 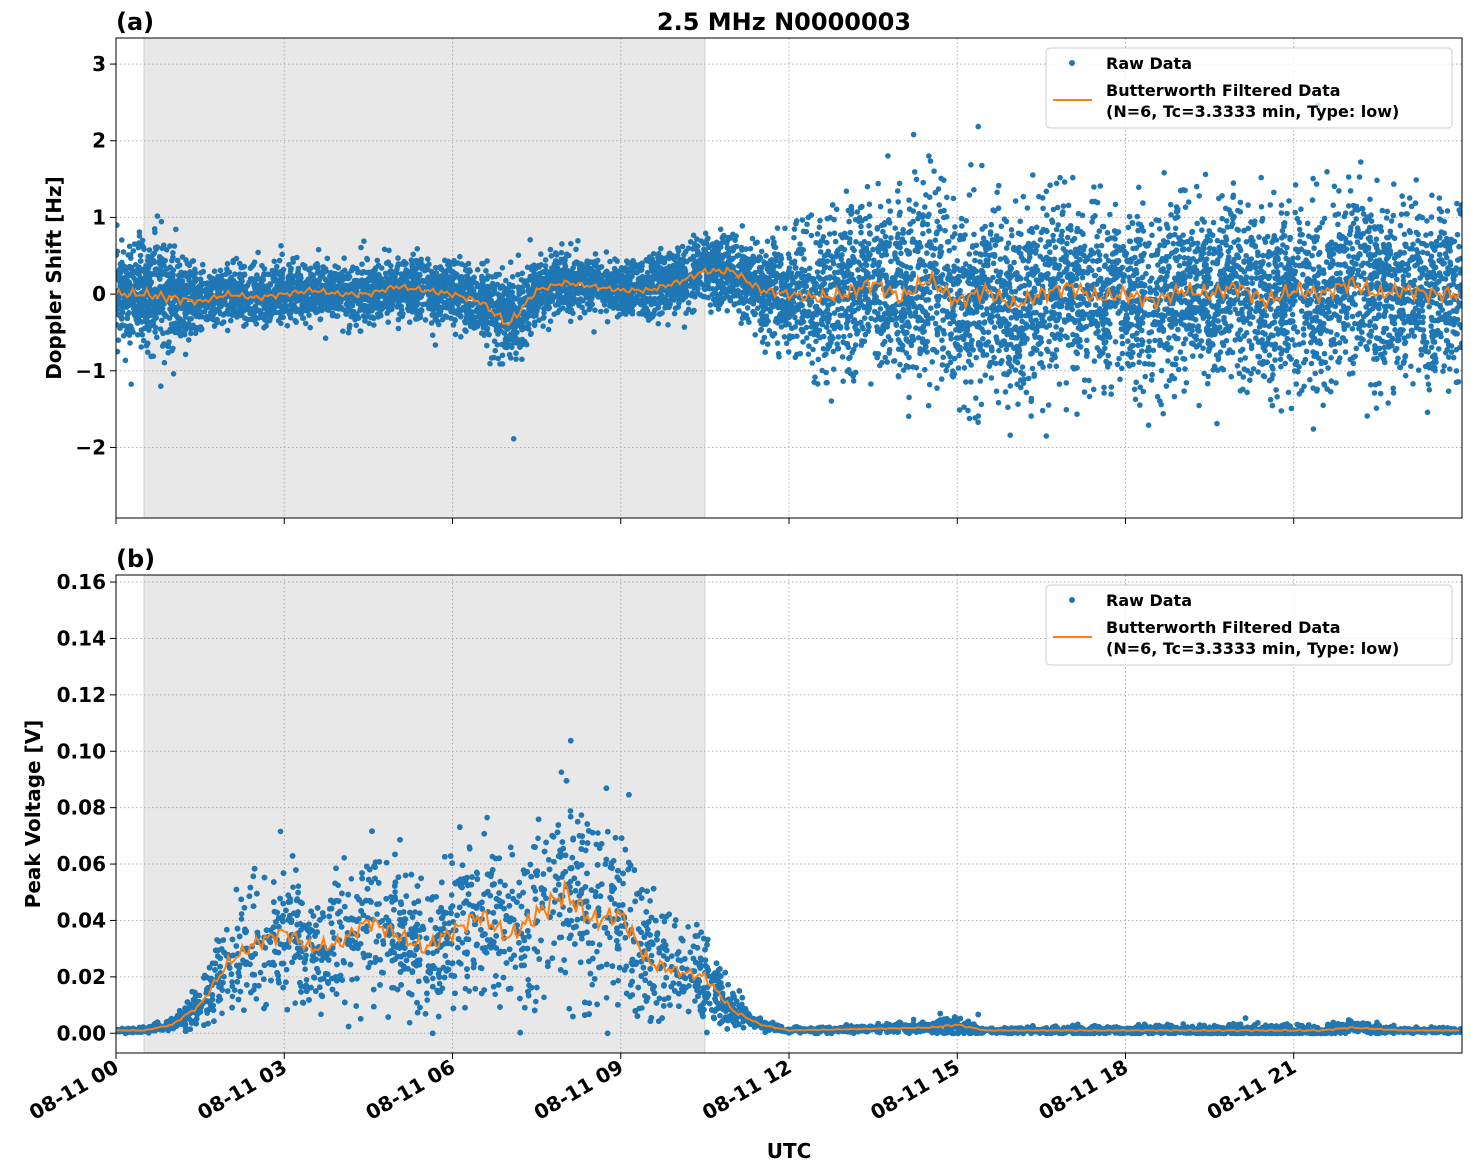 I want to click on y-tick-label: −2, so click(x=90, y=447).